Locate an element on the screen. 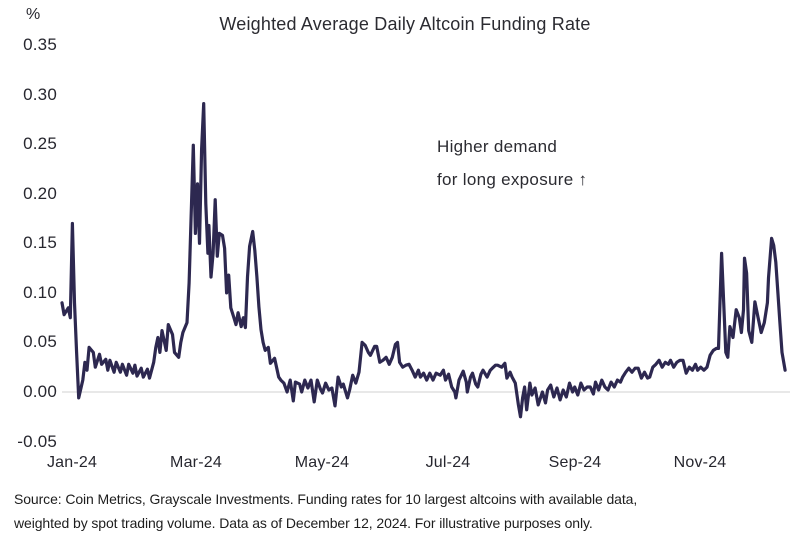 Image resolution: width=810 pixels, height=540 pixels. y-tick-label: 0.00 is located at coordinates (40, 391).